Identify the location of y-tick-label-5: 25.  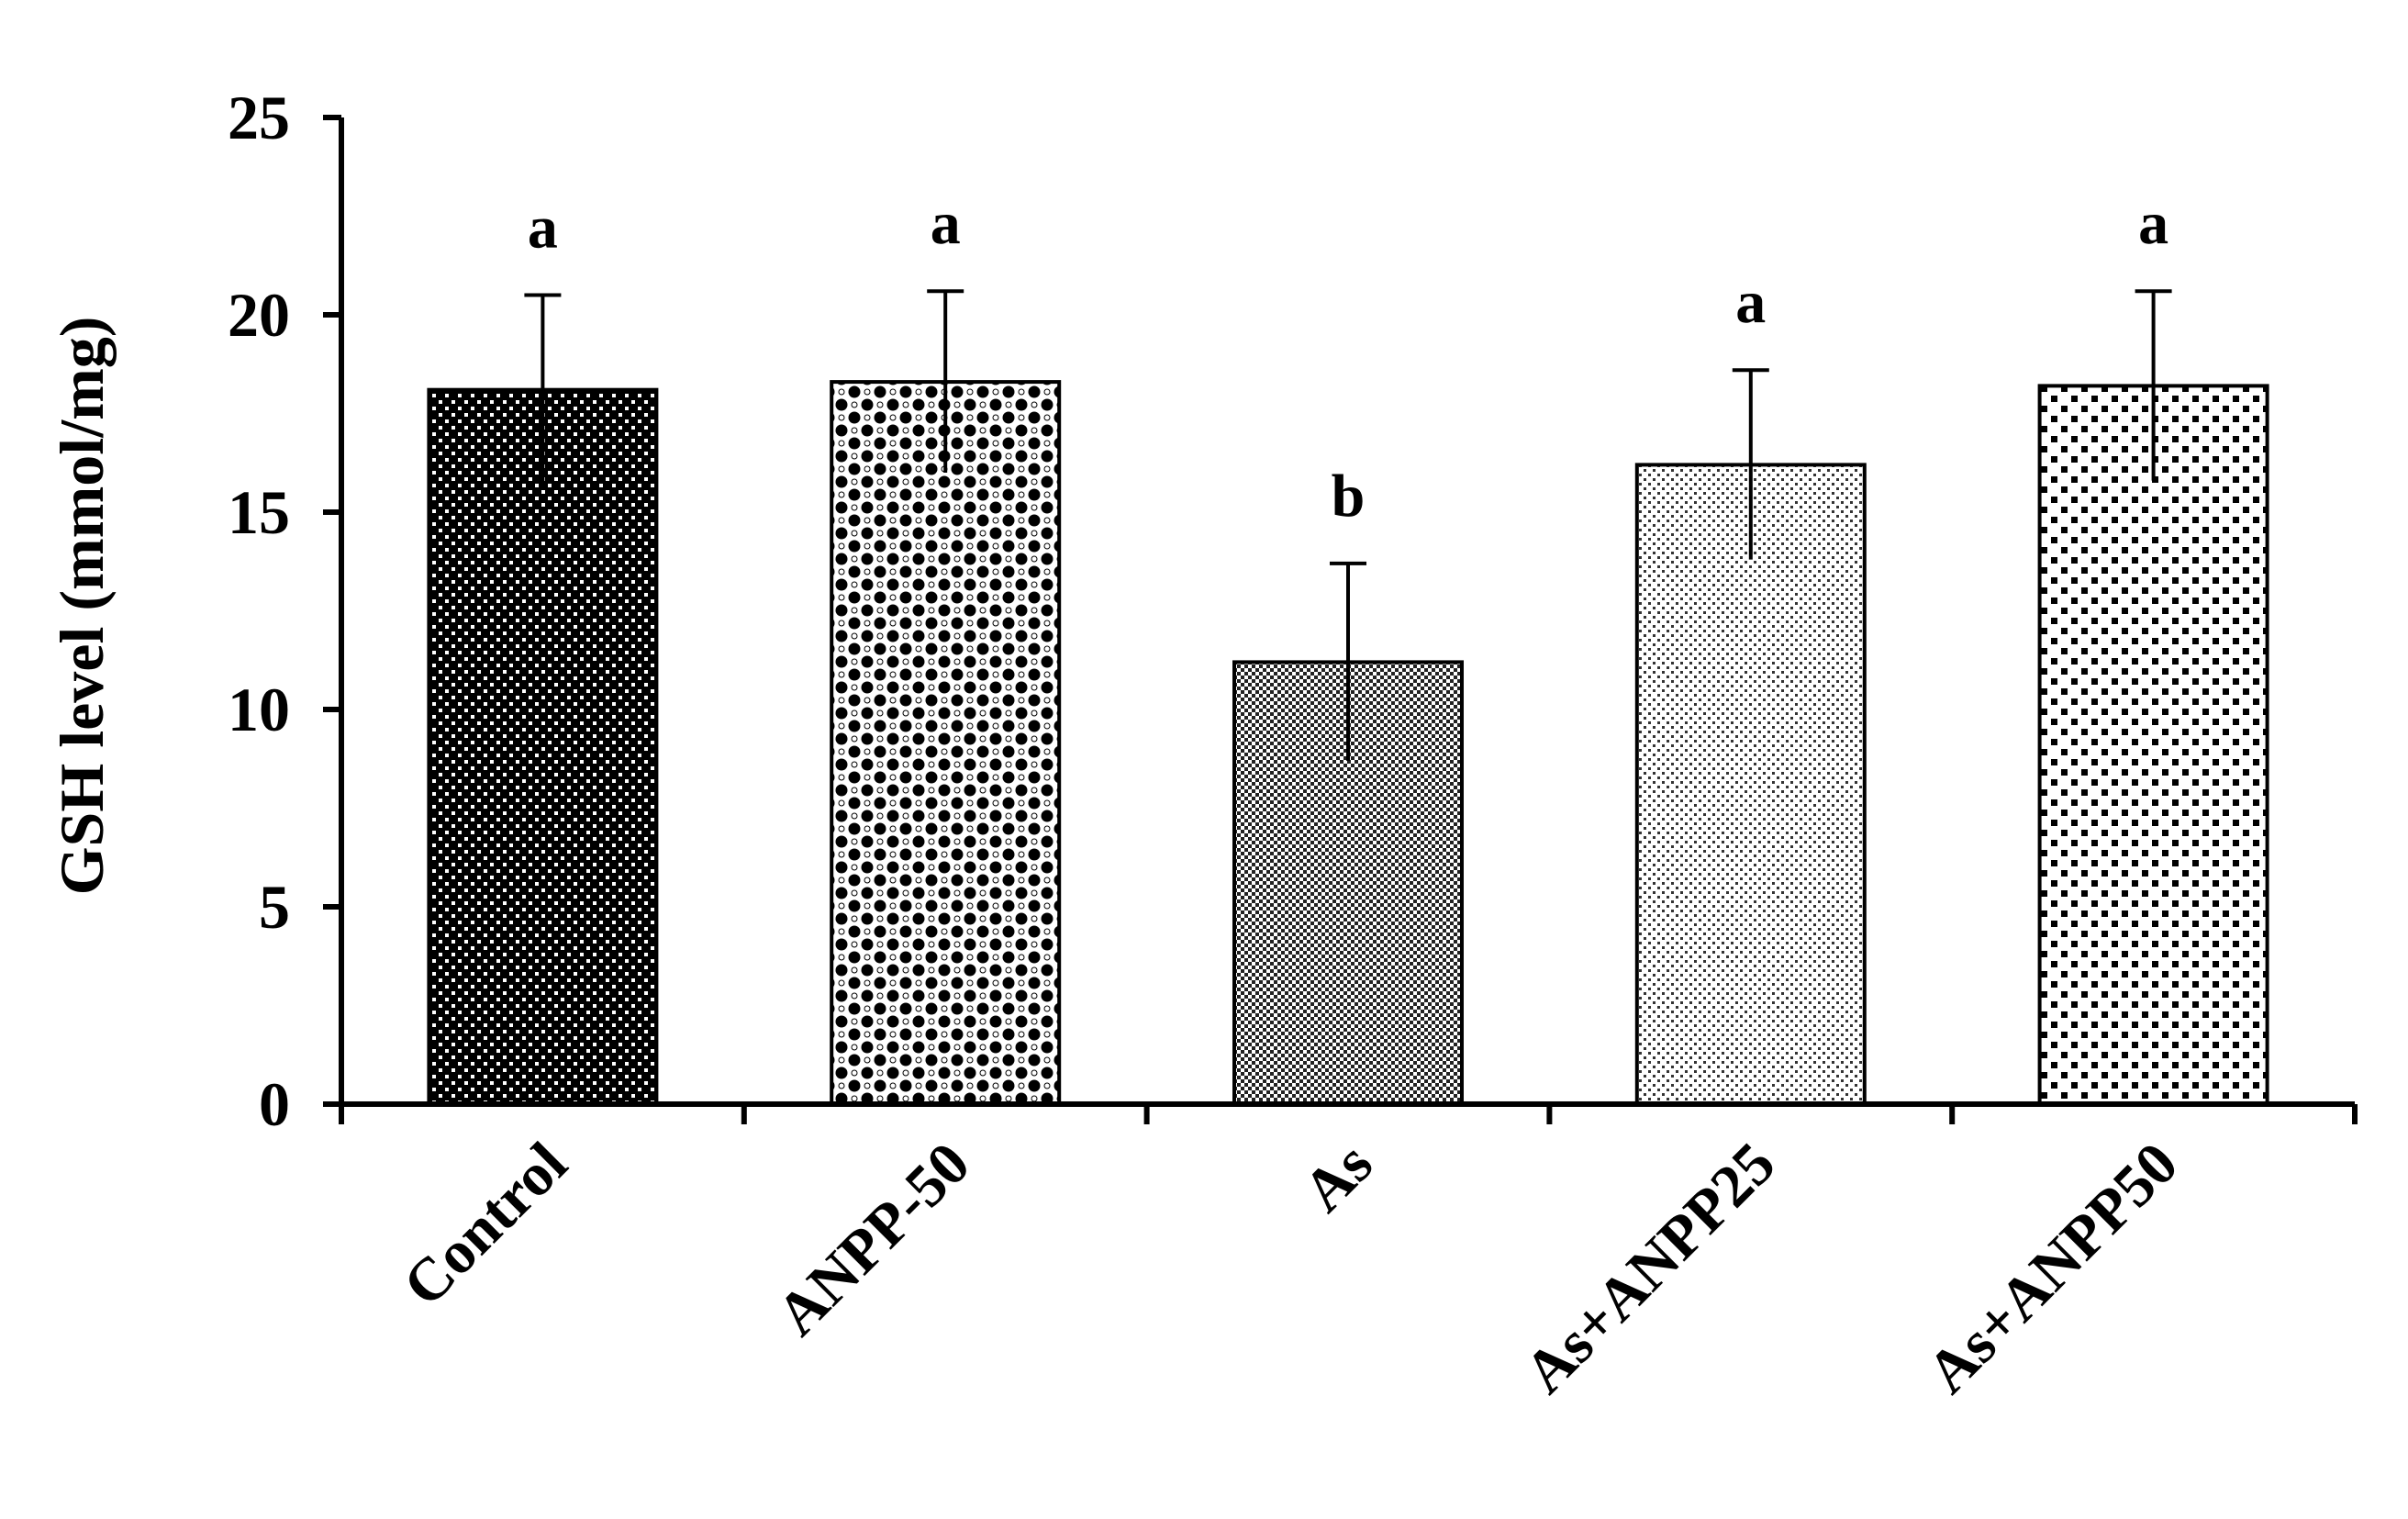
(259, 117).